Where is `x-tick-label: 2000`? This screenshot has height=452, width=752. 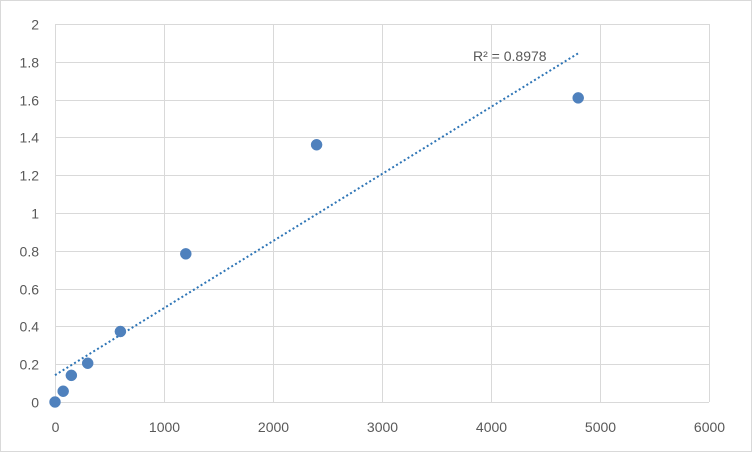 x-tick-label: 2000 is located at coordinates (273, 427).